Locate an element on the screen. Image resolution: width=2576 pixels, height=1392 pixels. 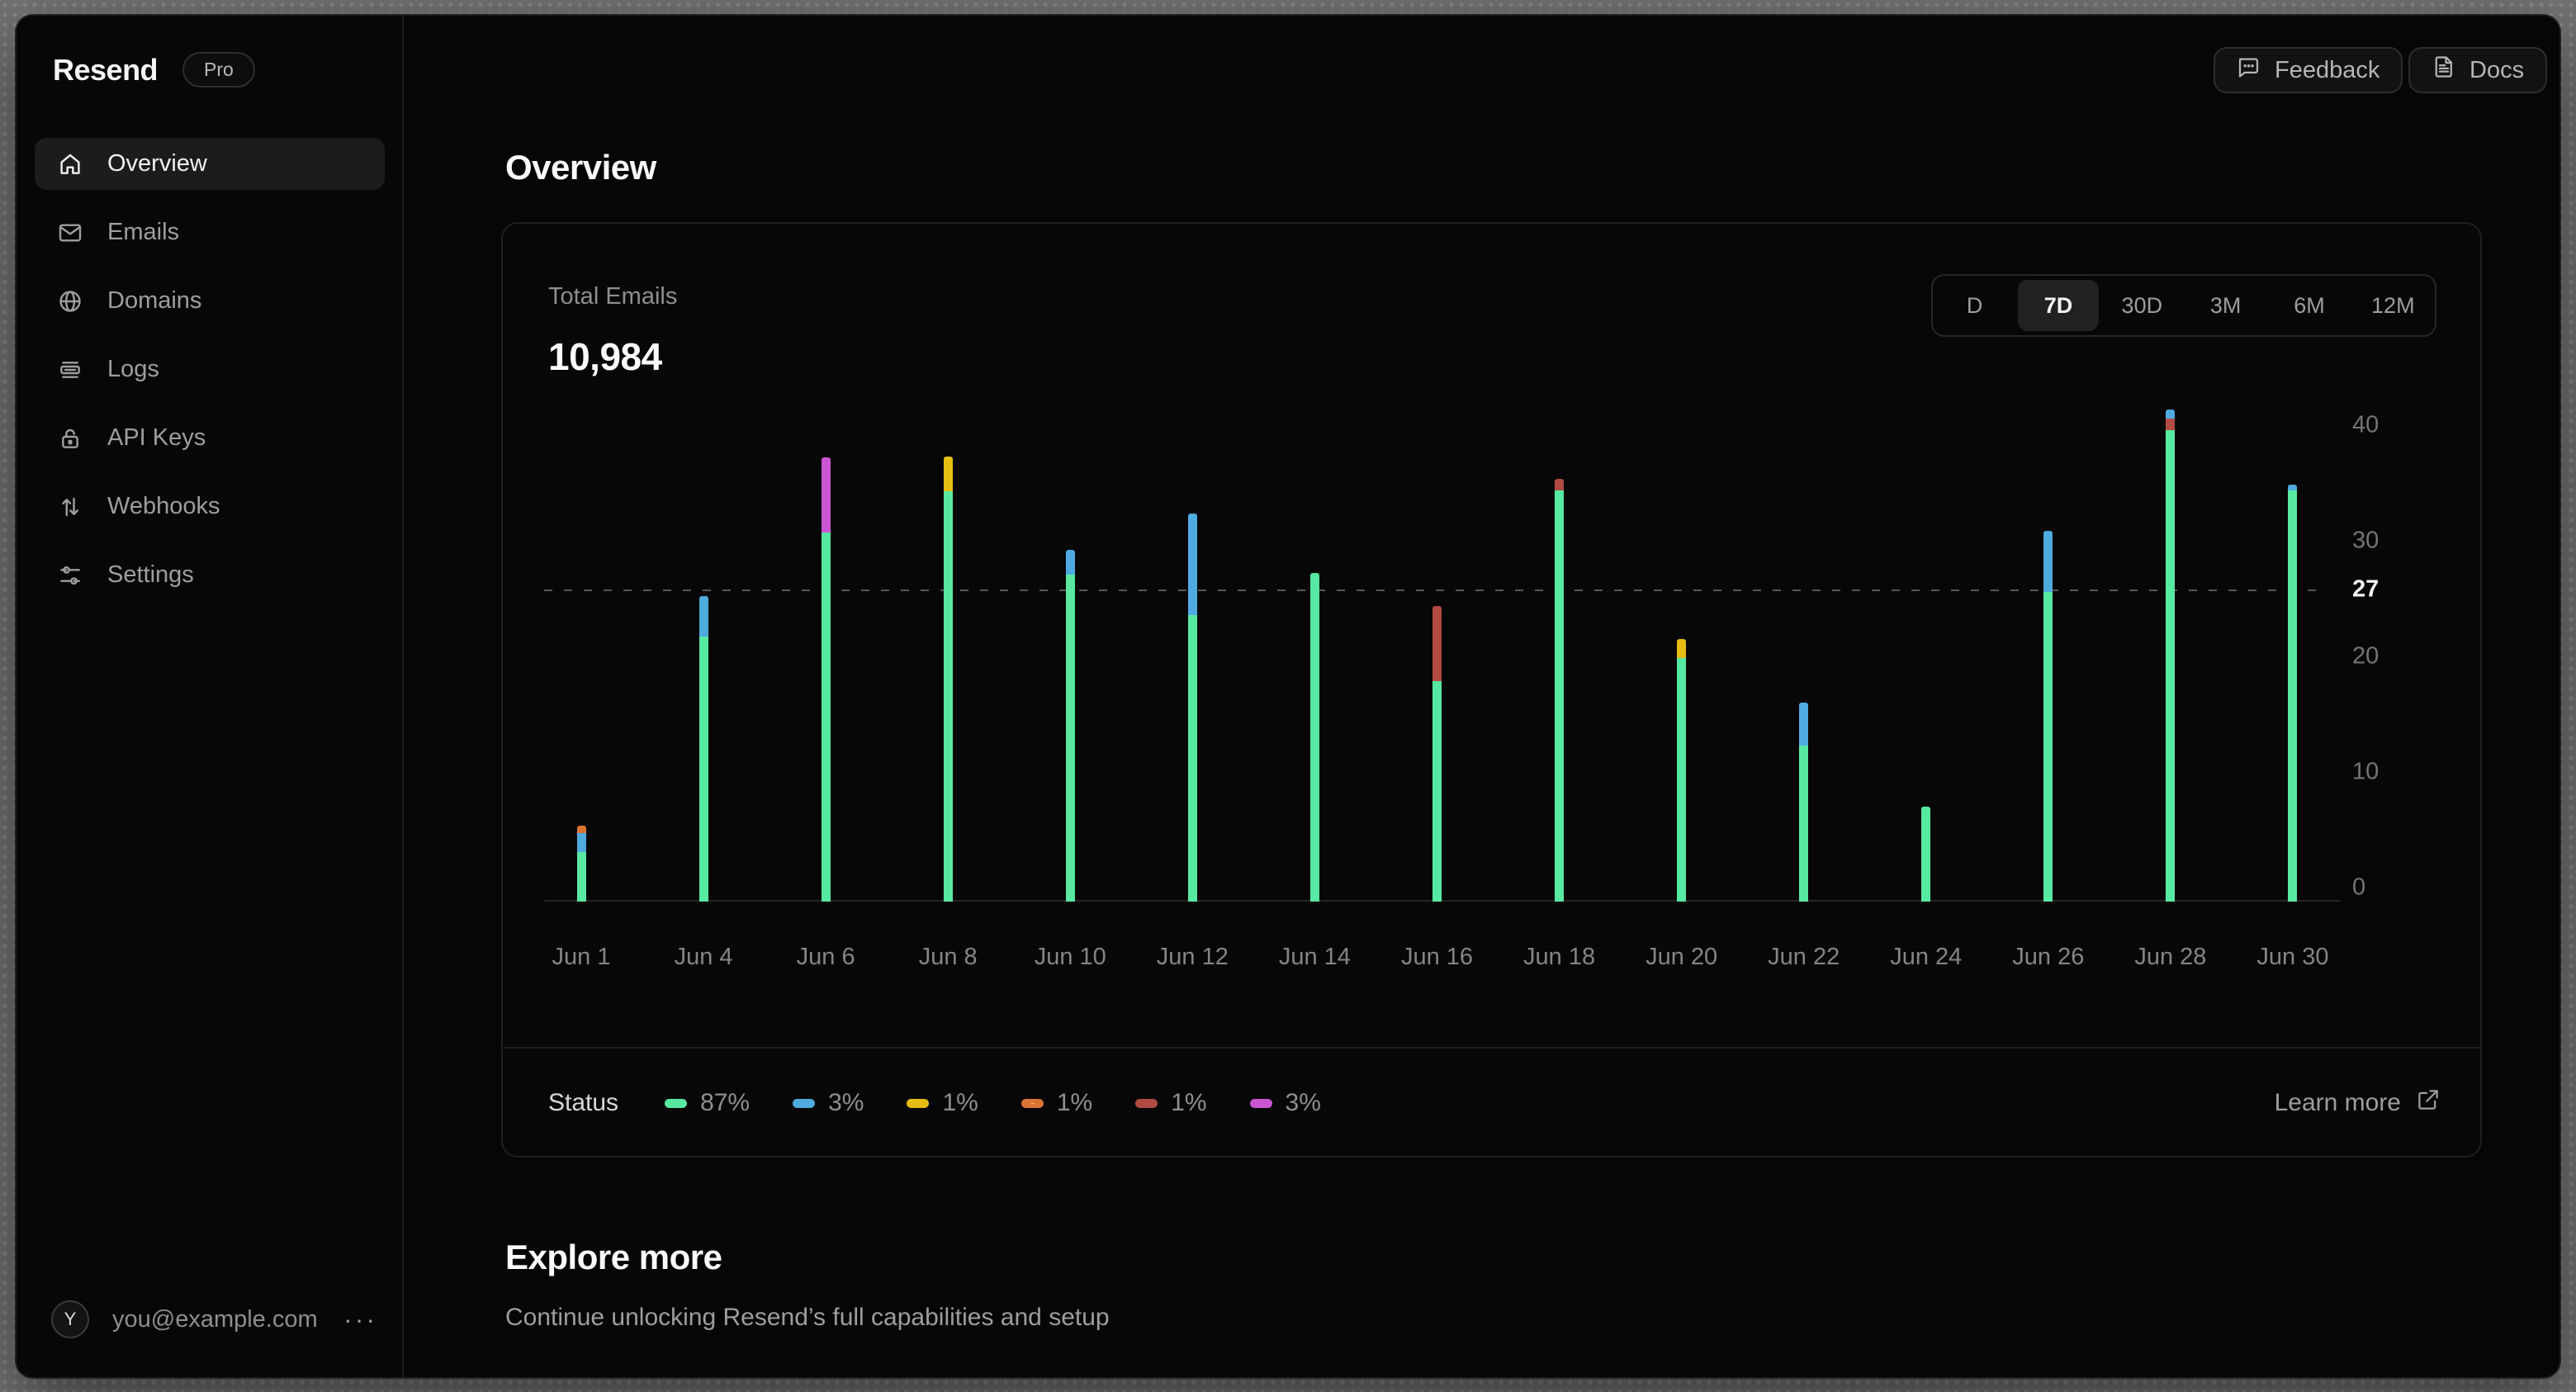
sidebar-item-webhooks: Webhooks is located at coordinates (210, 507).